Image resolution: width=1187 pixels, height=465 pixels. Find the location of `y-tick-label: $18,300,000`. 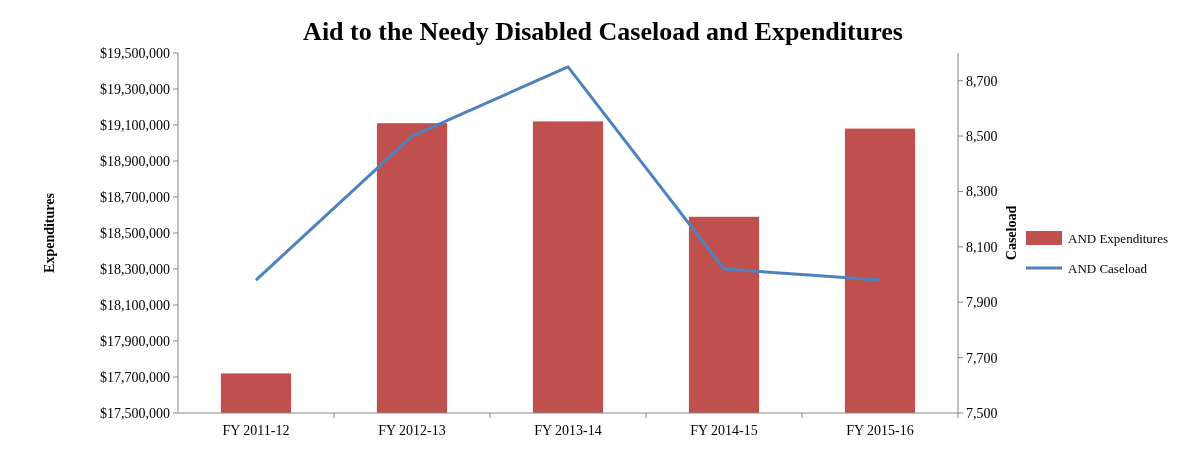

y-tick-label: $18,300,000 is located at coordinates (135, 269).